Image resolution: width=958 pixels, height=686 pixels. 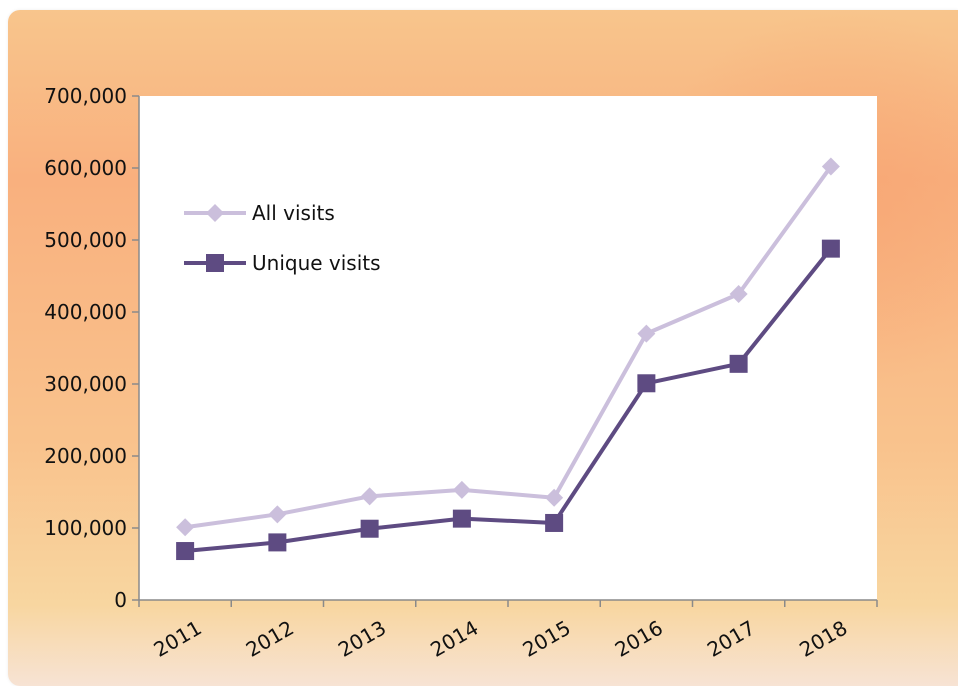 I want to click on x-tick-label: 2014, so click(x=454, y=639).